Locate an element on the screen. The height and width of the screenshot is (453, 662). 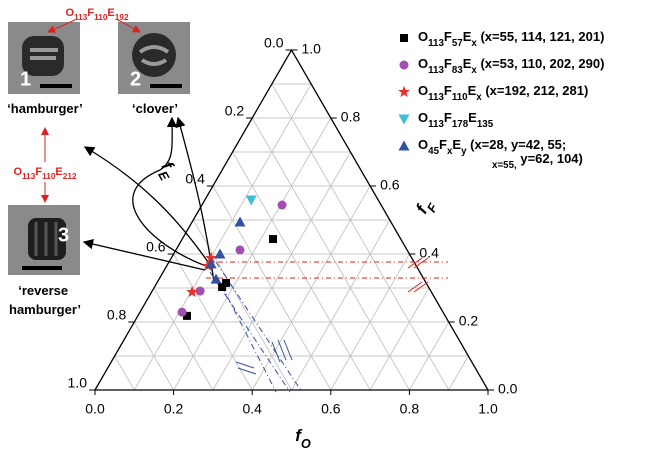
left-tick-label: 0.2 is located at coordinates (235, 111).